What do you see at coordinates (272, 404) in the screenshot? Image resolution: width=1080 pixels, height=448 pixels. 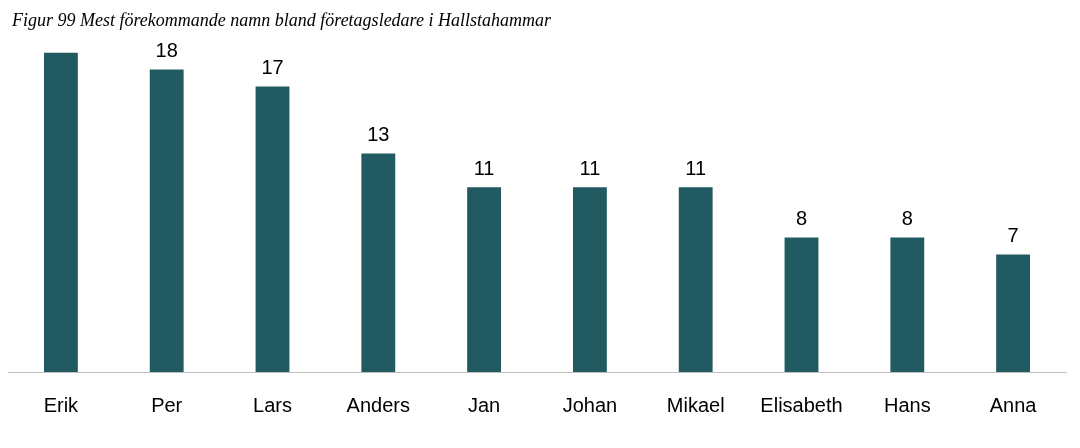 I see `x-tick-label: Lars` at bounding box center [272, 404].